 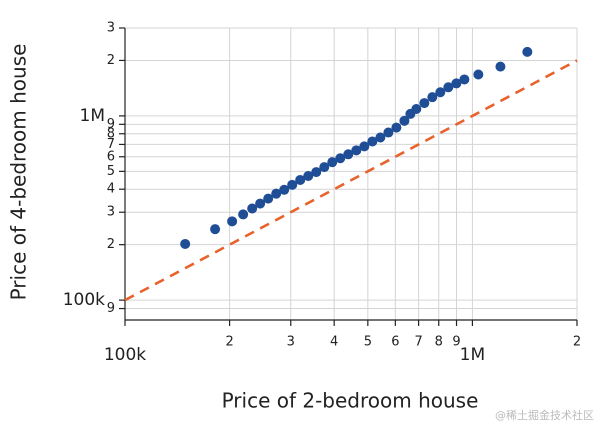 I want to click on y-tick-label: 100k, so click(x=84, y=300).